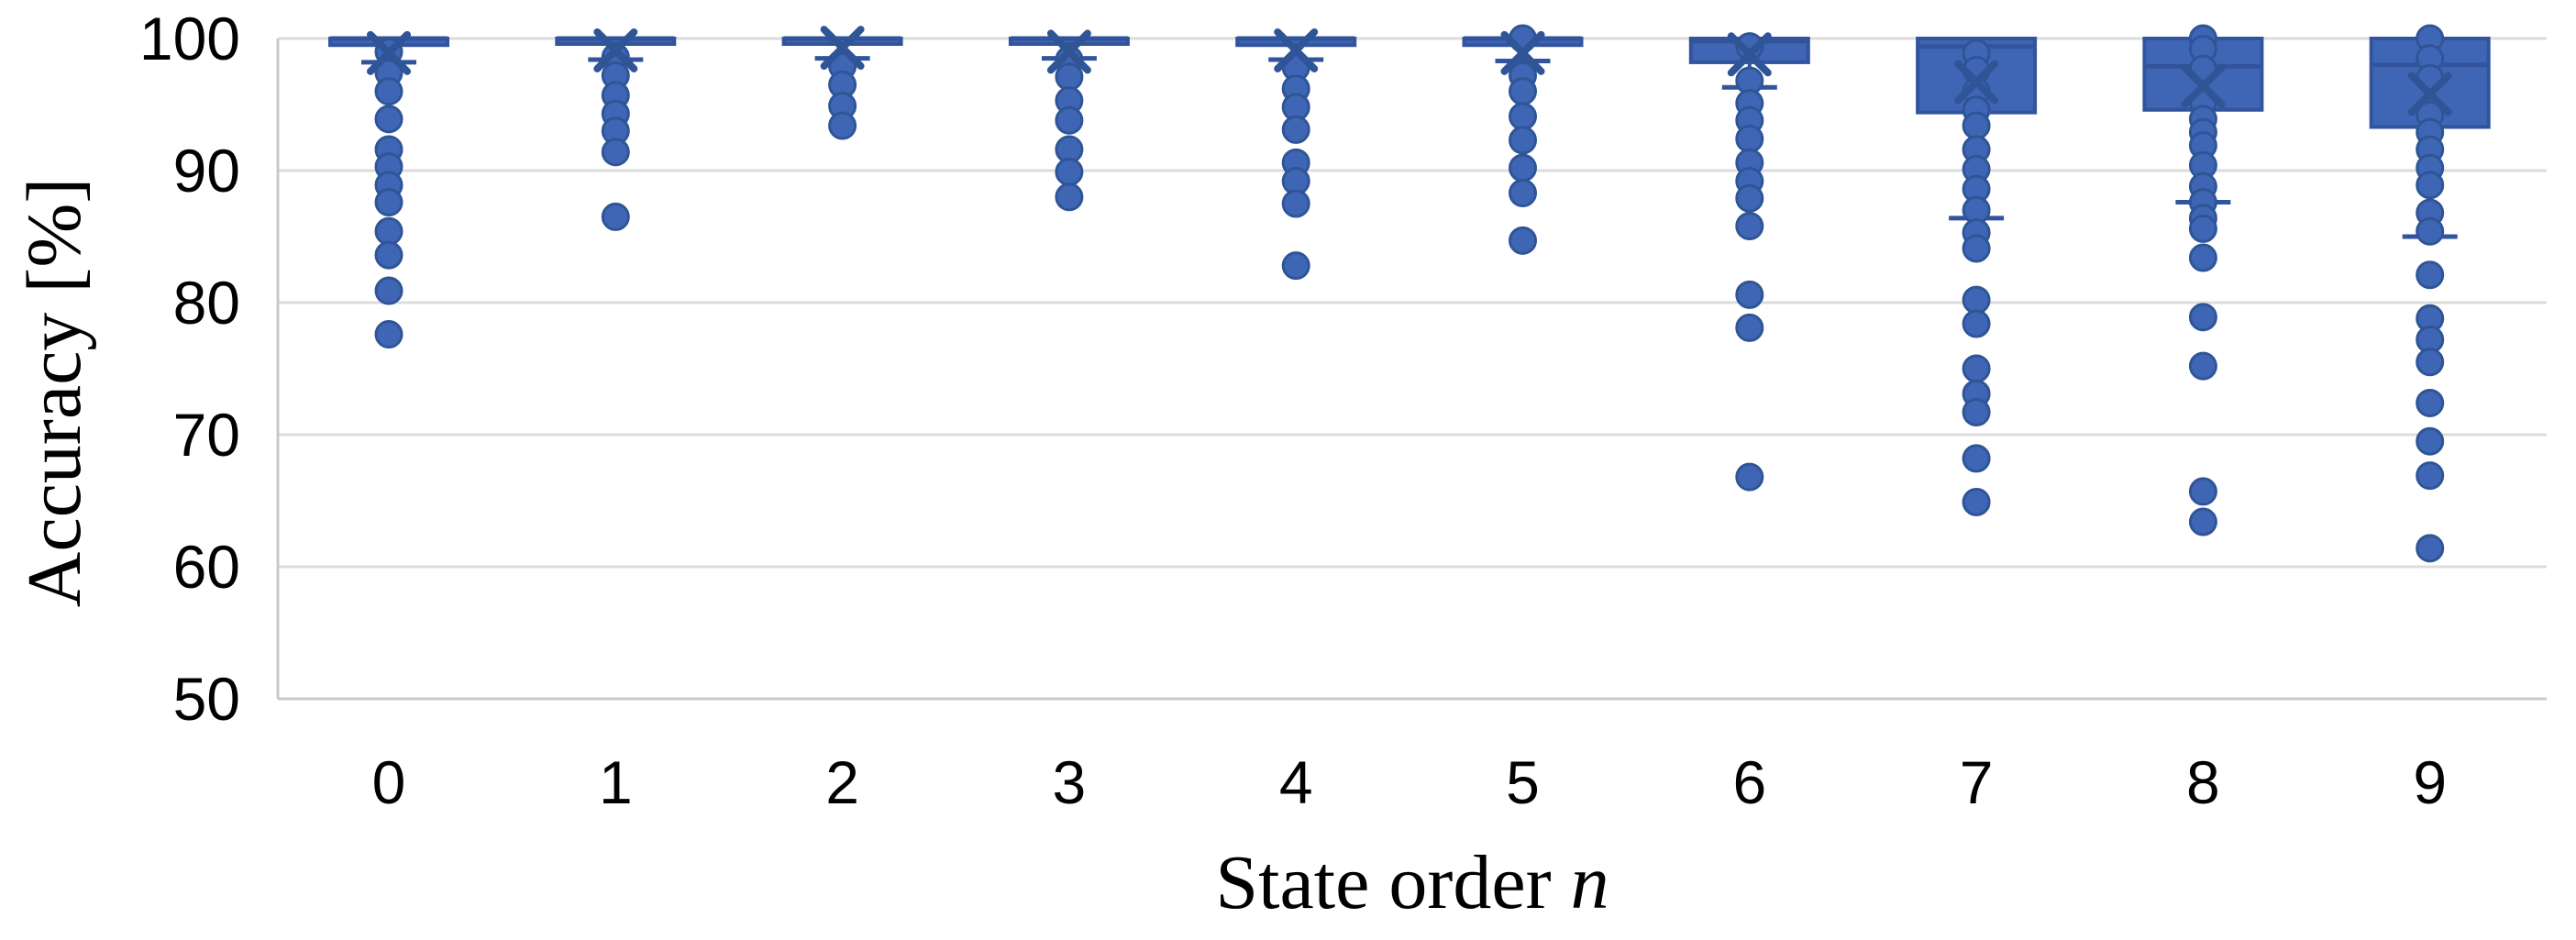 The image size is (2576, 940). Describe the element at coordinates (189, 38) in the screenshot. I see `y-tick-label-100: 100` at that location.